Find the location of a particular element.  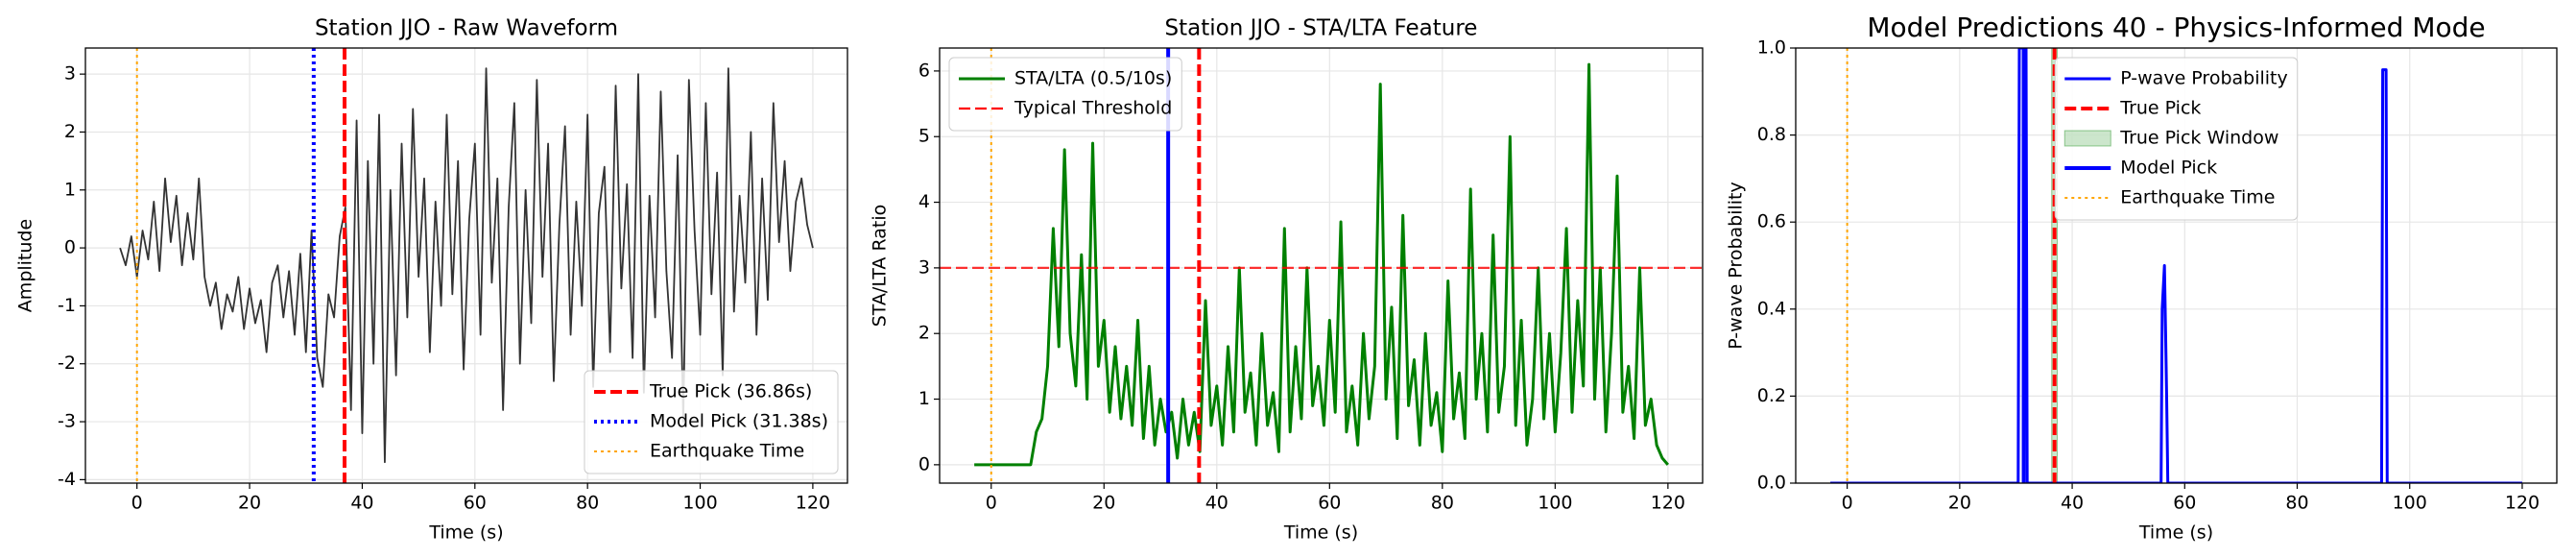

y-axis-label: Amplitude is located at coordinates (25, 265).